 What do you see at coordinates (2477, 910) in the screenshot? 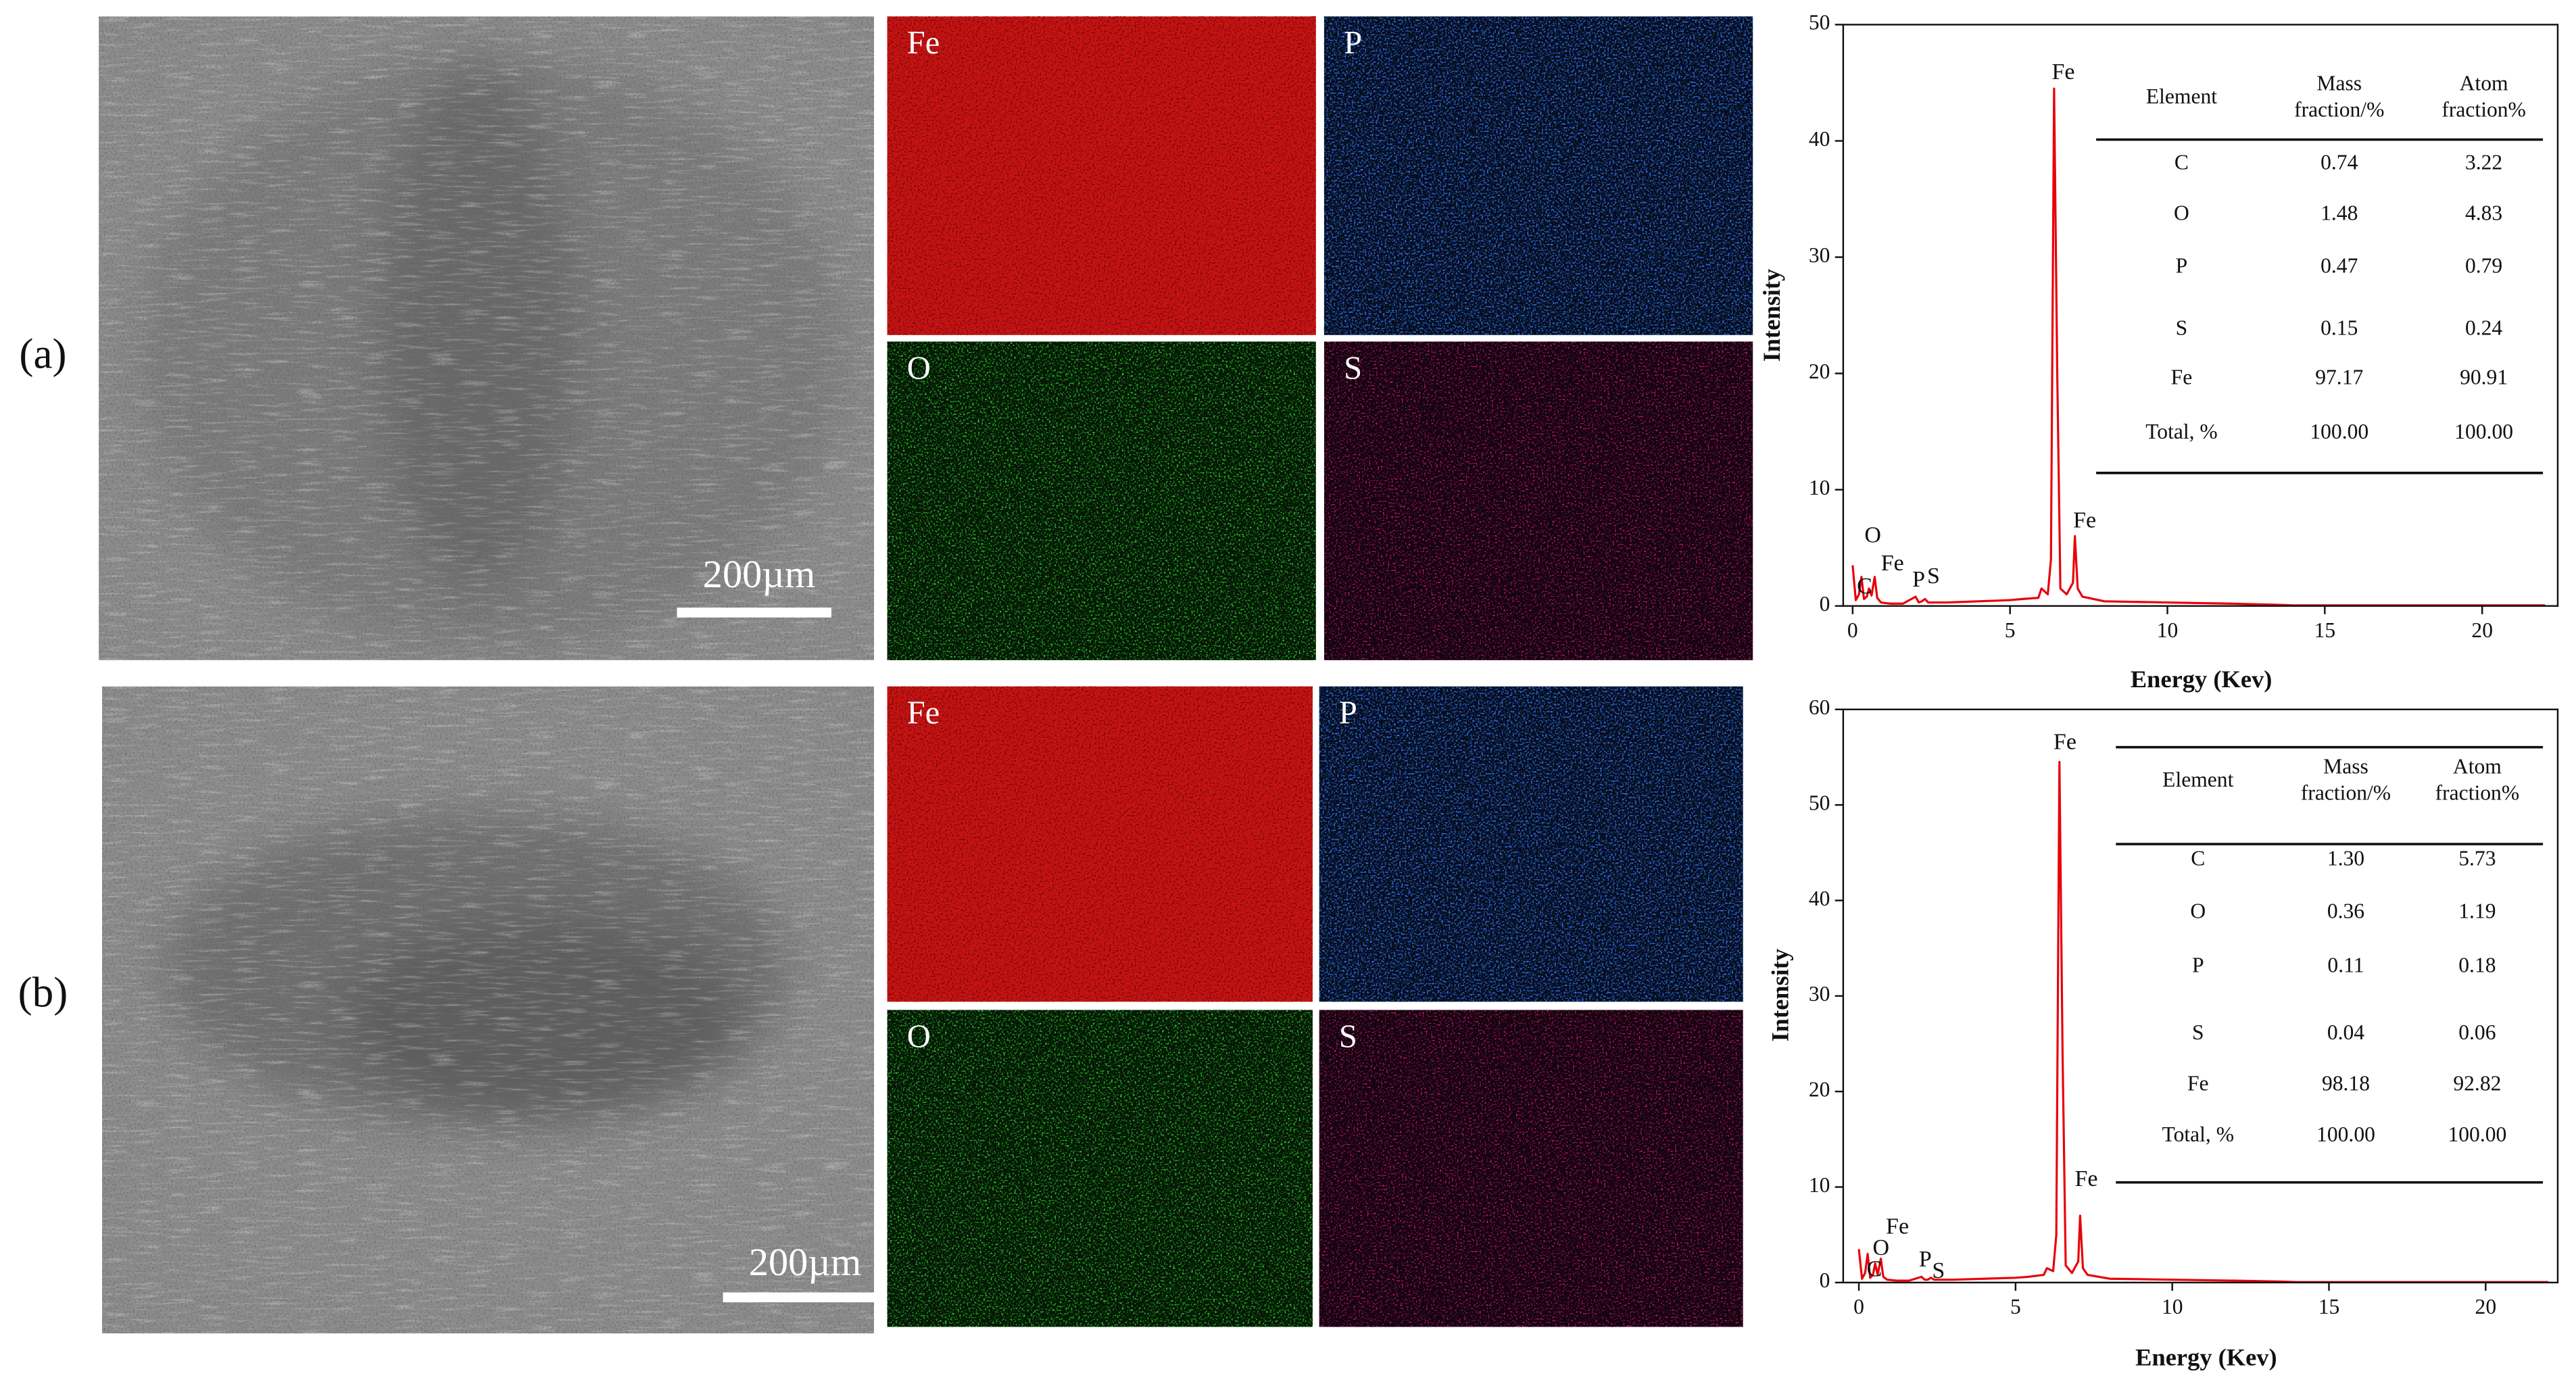
I see `table-cell: 1.19` at bounding box center [2477, 910].